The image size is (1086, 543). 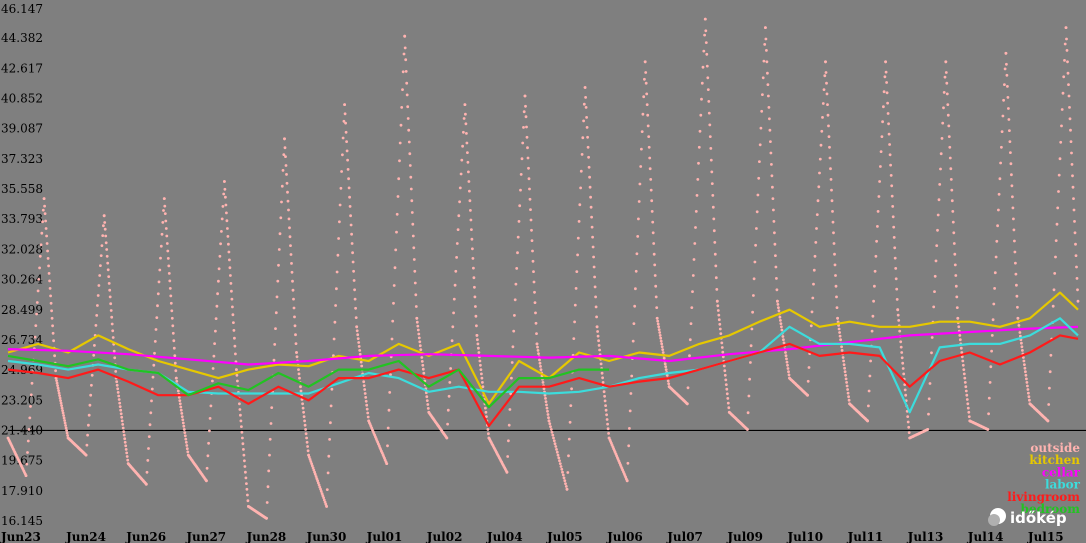 I want to click on x-tick-label: Jul09, so click(x=744, y=536).